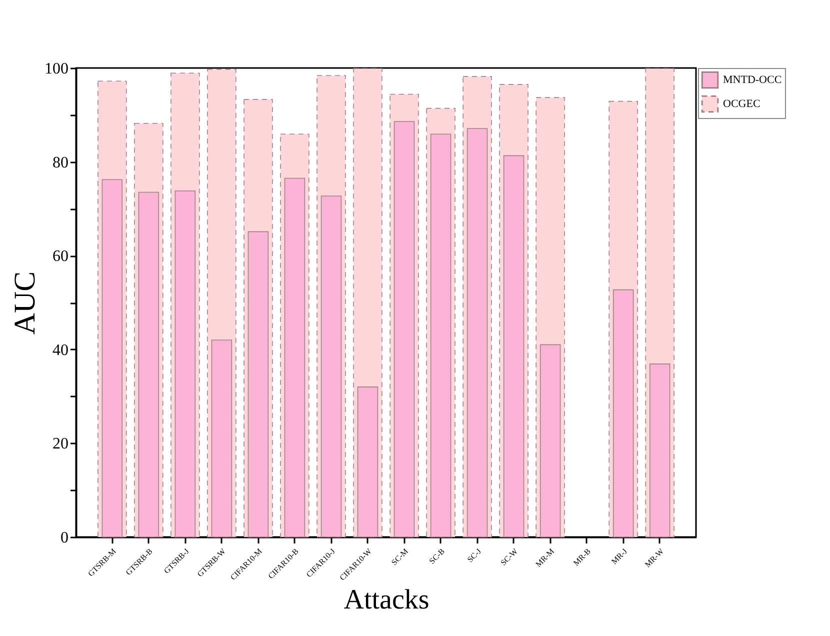 Image resolution: width=830 pixels, height=636 pixels. I want to click on y-tick-label: 20, so click(60, 444).